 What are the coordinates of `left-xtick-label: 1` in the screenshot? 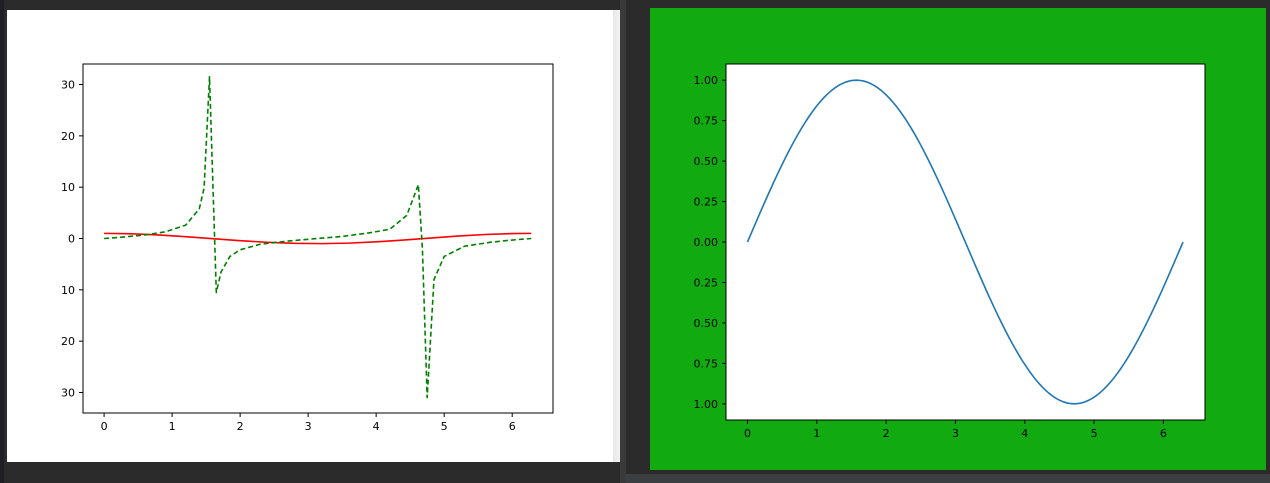 It's located at (172, 426).